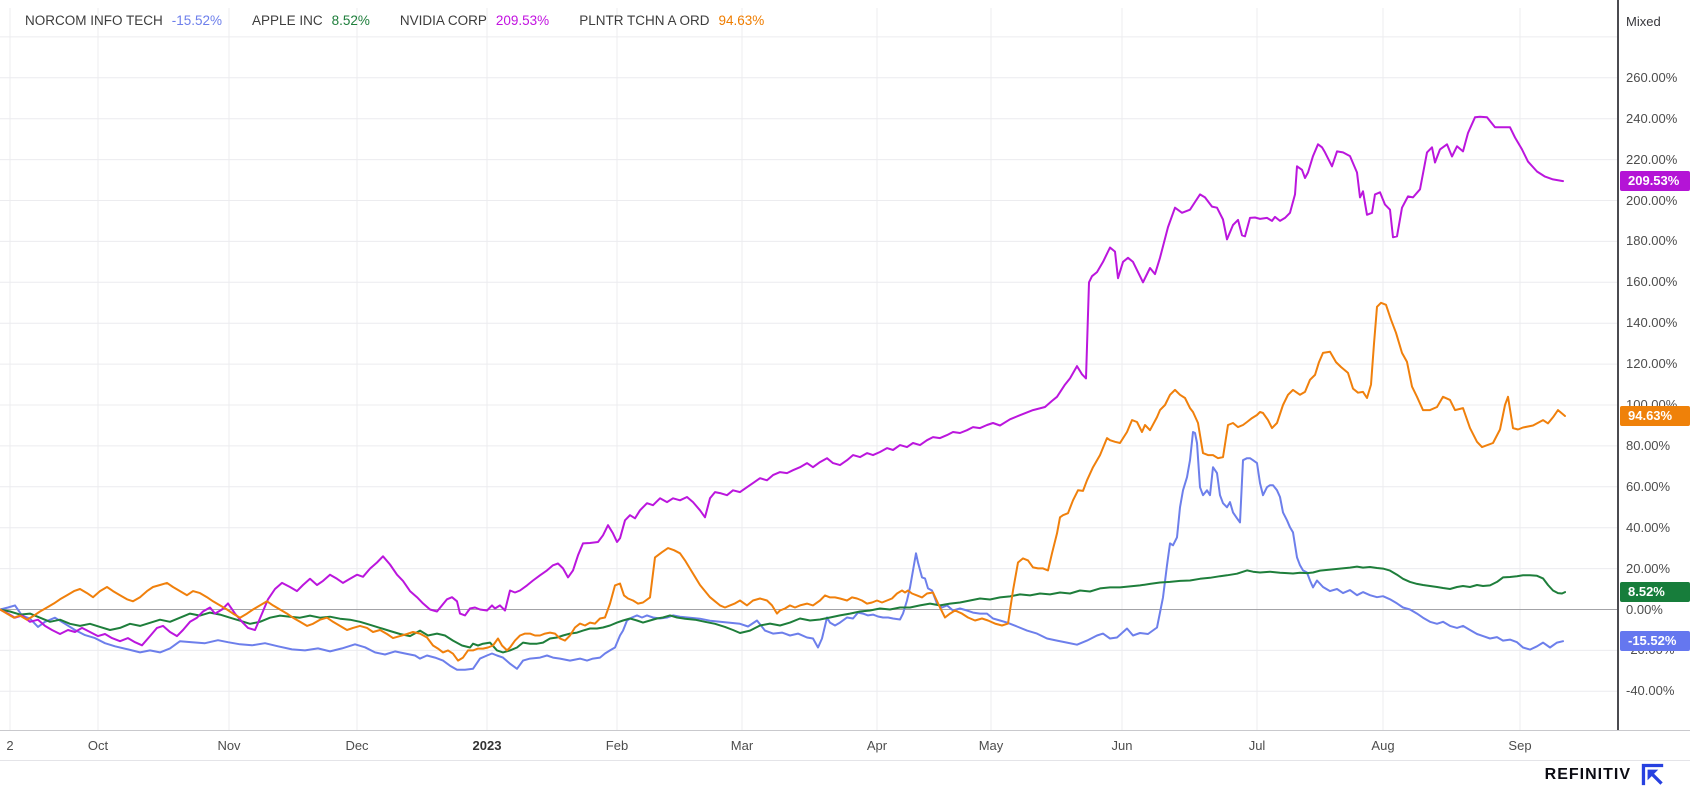 This screenshot has width=1690, height=788. I want to click on y-axis-tick-label: 20.00%, so click(1648, 568).